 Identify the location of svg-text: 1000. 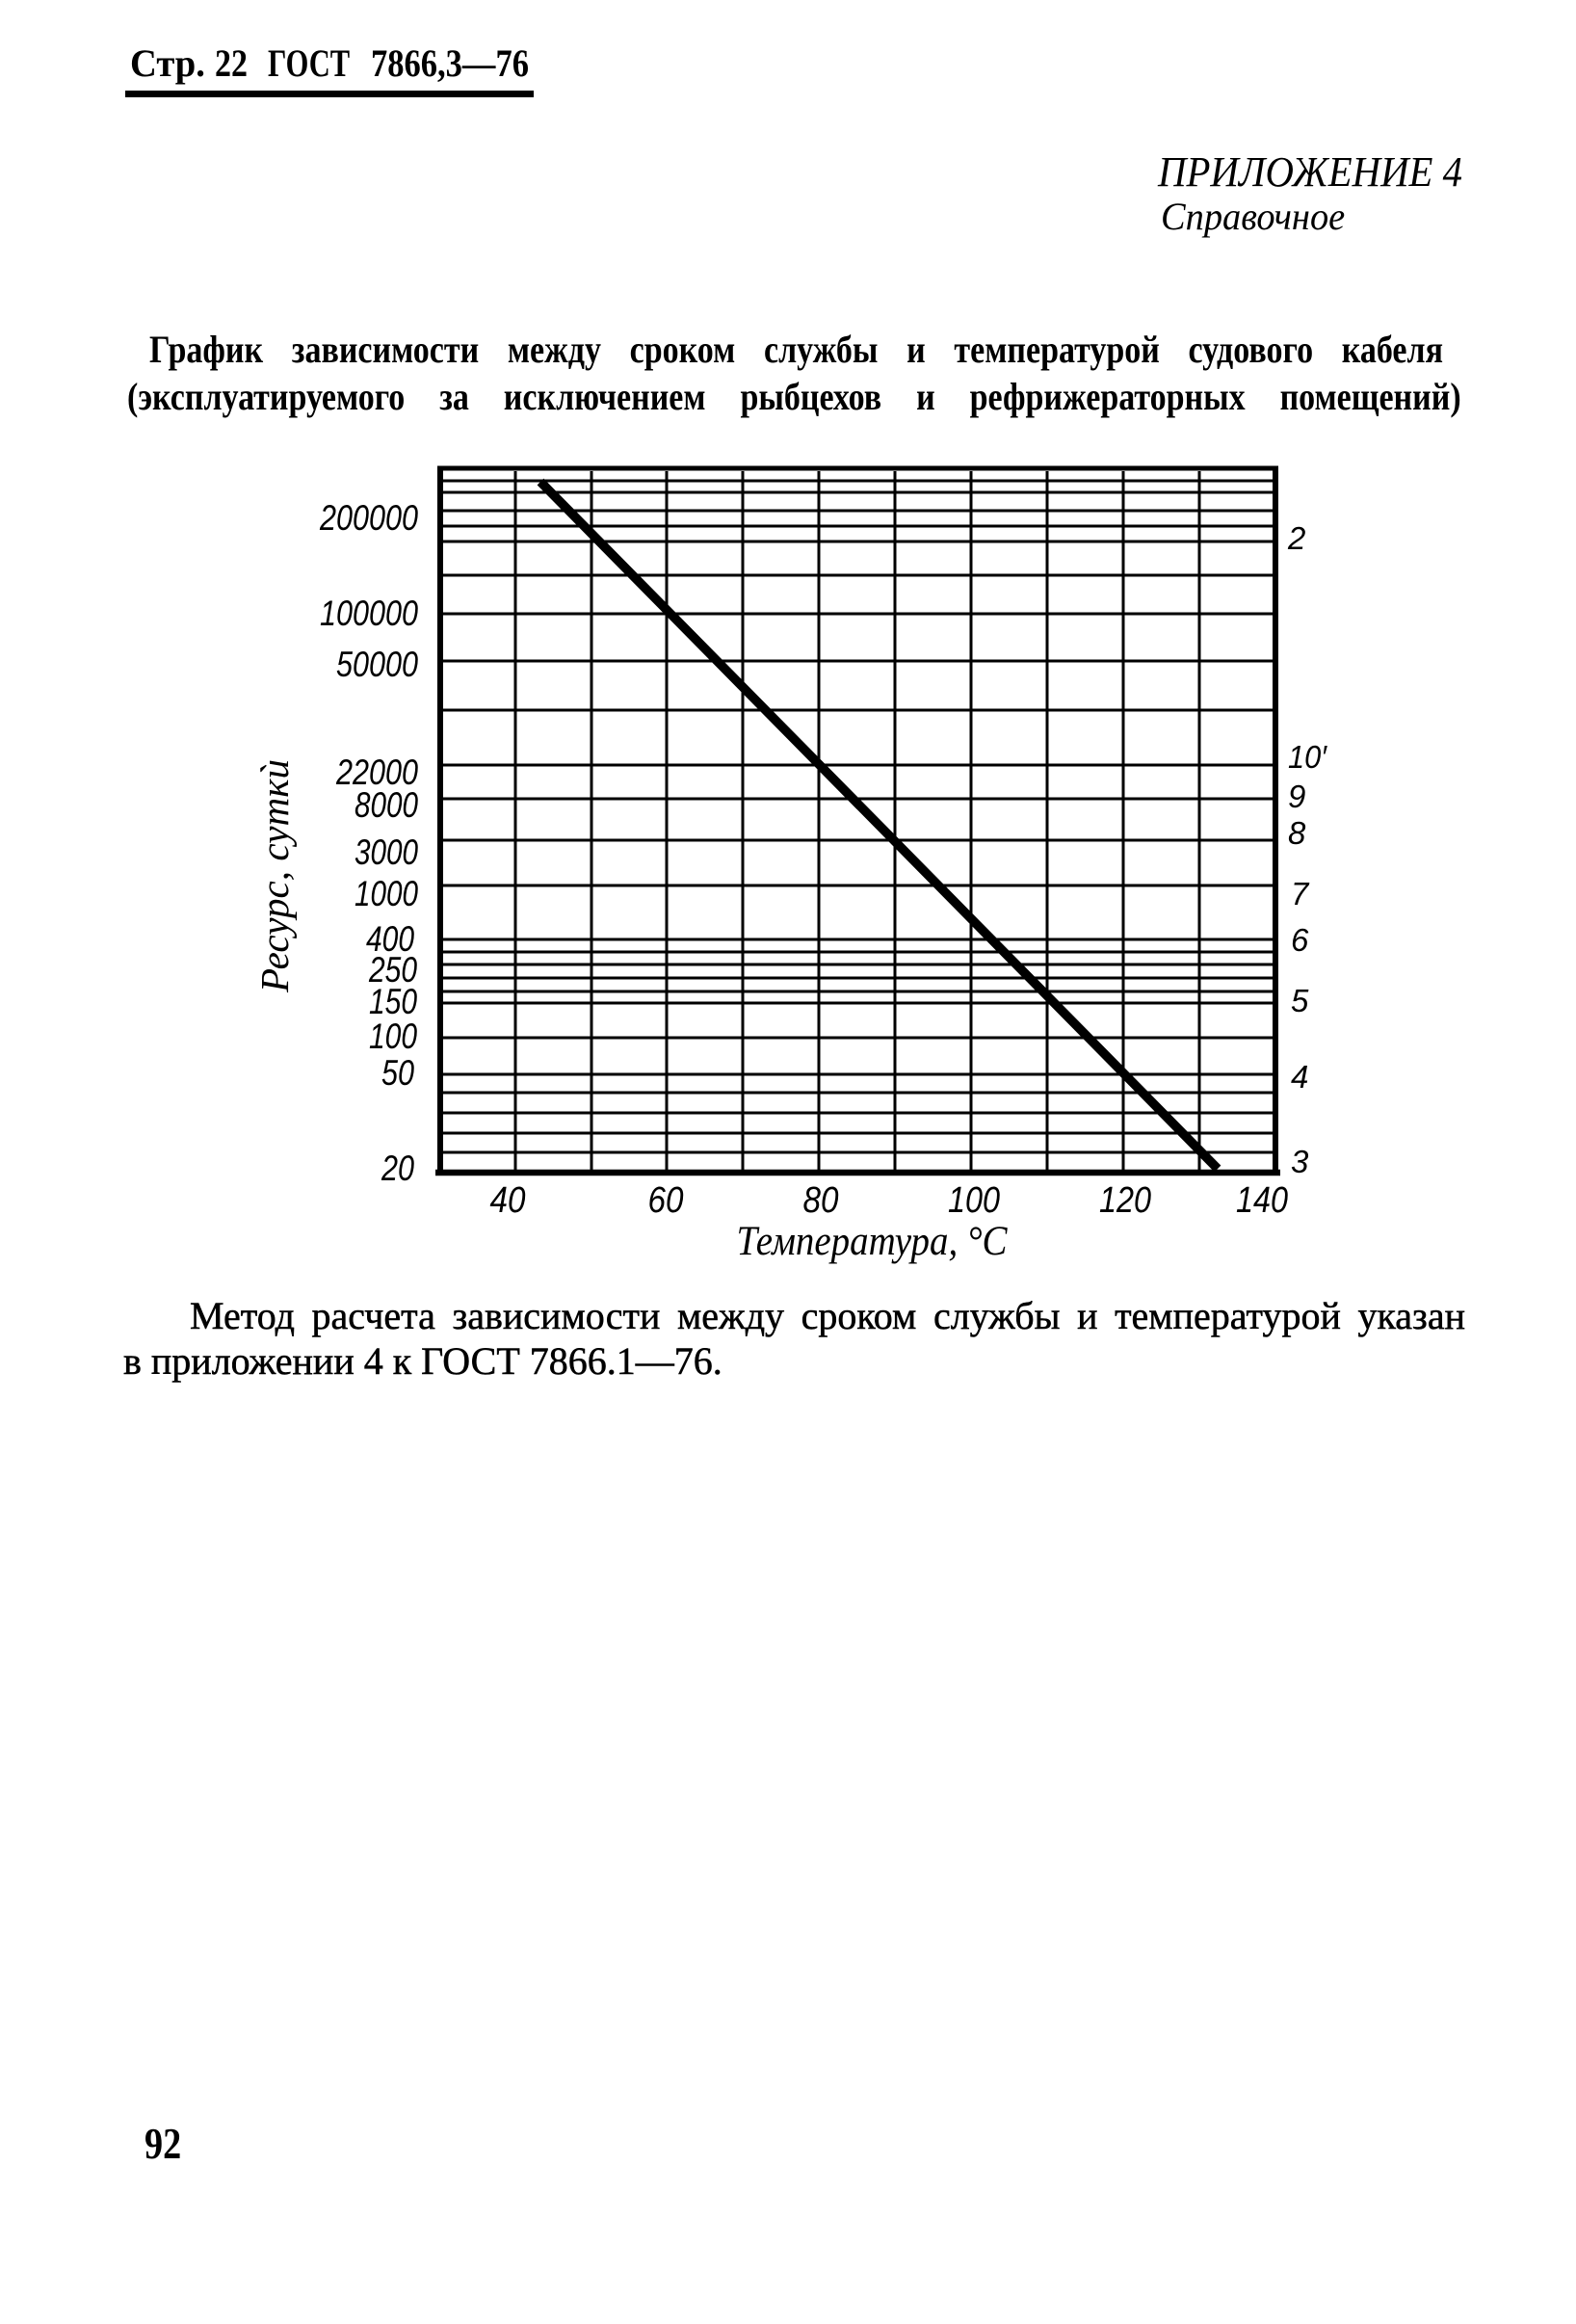
(387, 894).